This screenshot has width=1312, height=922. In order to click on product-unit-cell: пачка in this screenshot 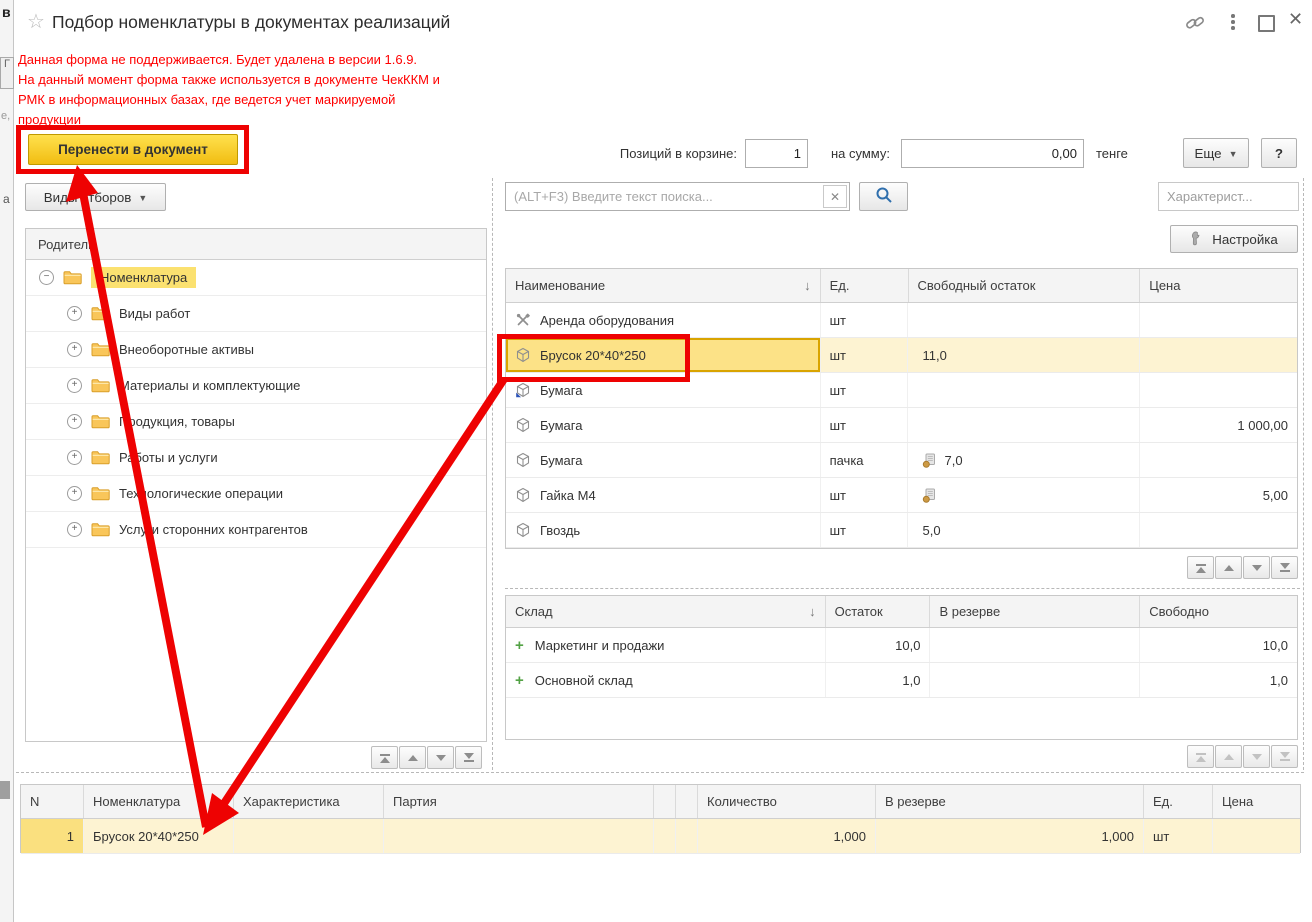, I will do `click(865, 460)`.